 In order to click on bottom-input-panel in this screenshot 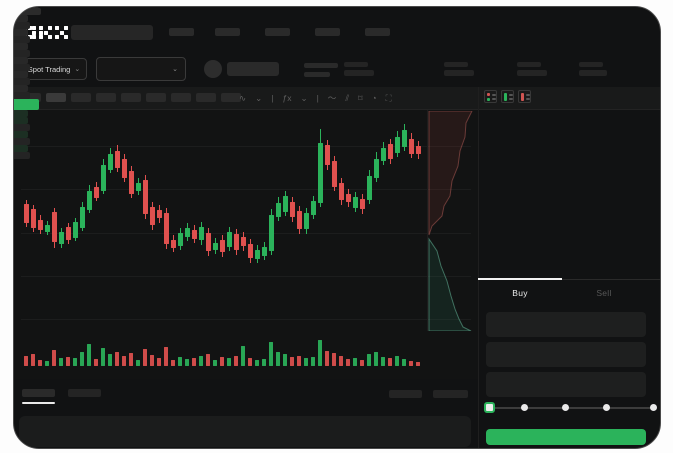, I will do `click(245, 431)`.